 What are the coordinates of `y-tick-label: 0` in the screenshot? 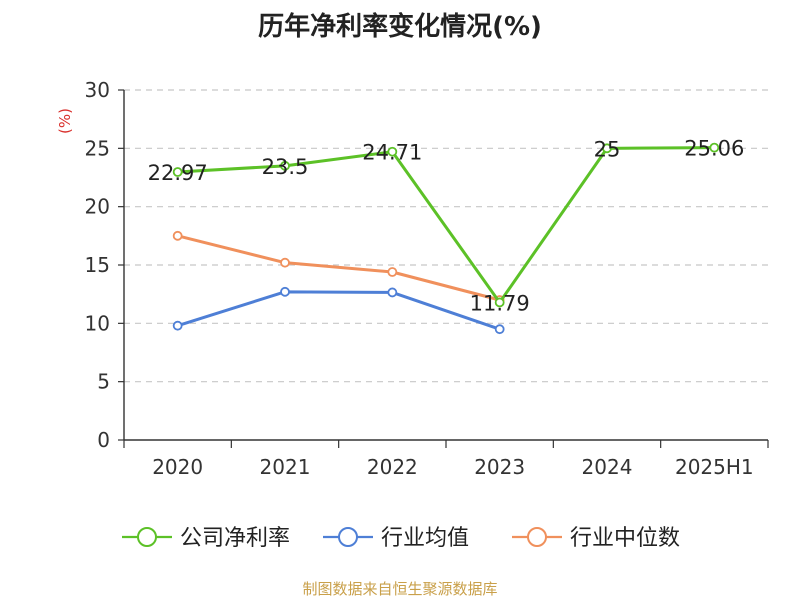 It's located at (103, 440).